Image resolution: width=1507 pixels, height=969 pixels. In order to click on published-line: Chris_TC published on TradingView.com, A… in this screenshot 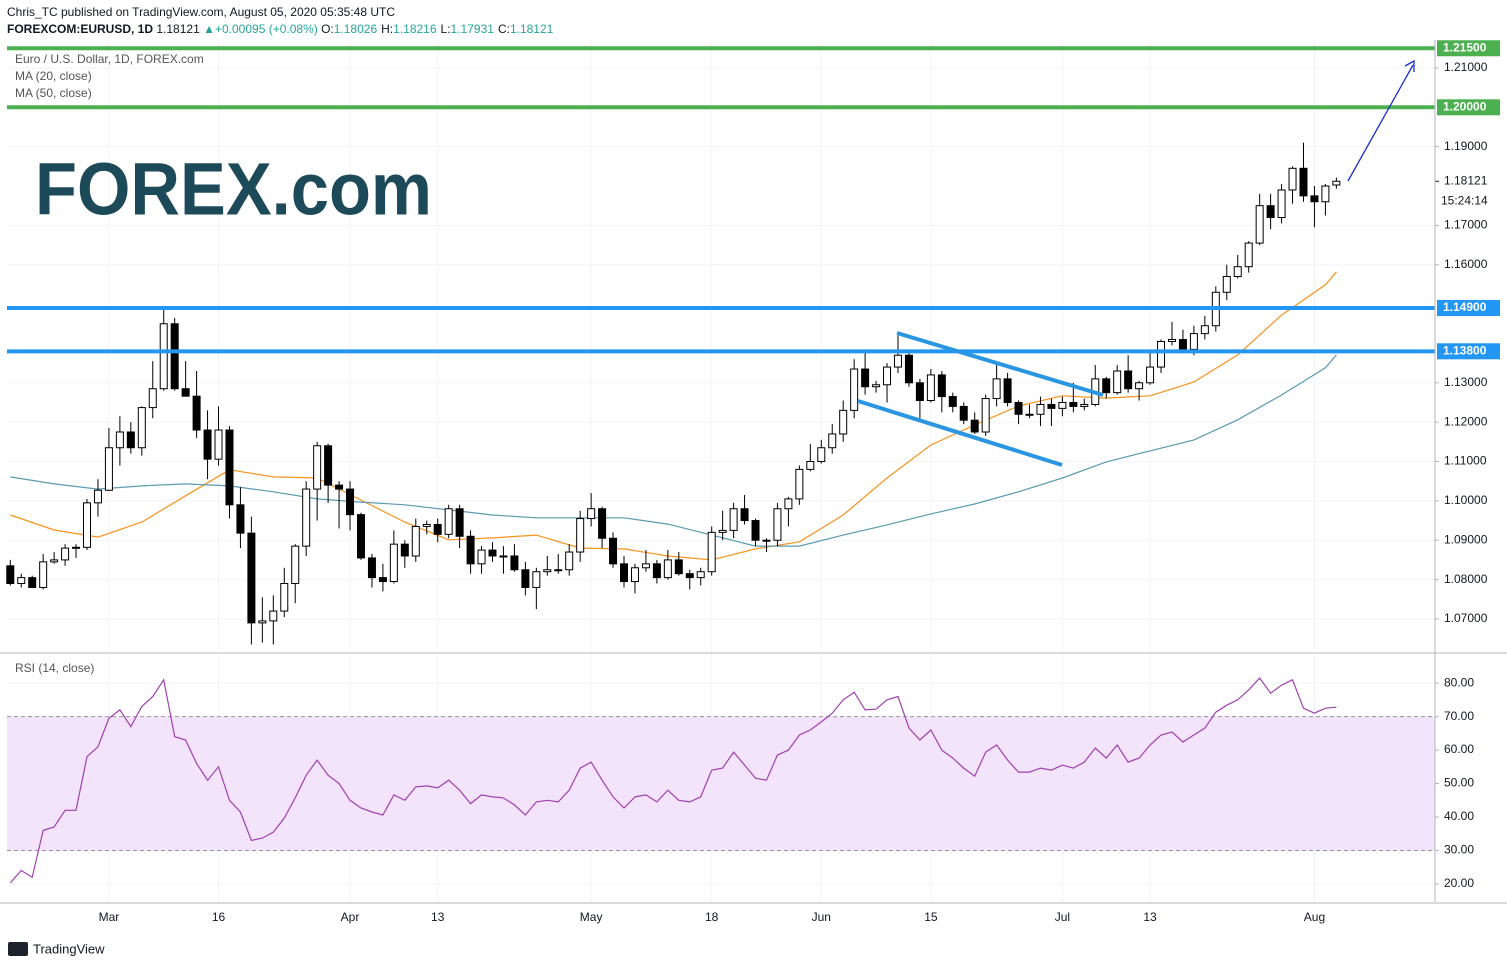, I will do `click(201, 12)`.